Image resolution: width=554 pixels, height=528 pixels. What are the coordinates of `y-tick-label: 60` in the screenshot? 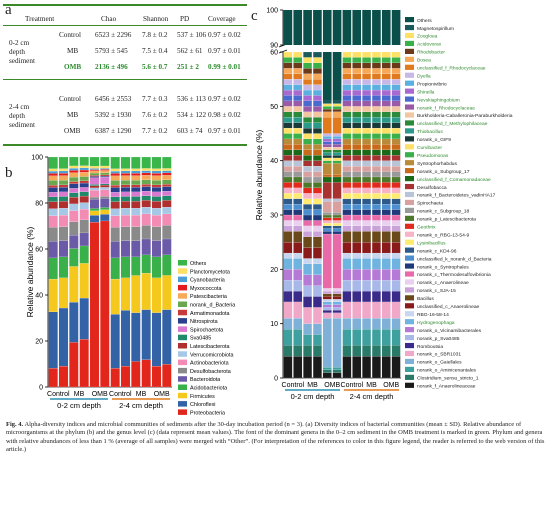 It's located at (39, 250).